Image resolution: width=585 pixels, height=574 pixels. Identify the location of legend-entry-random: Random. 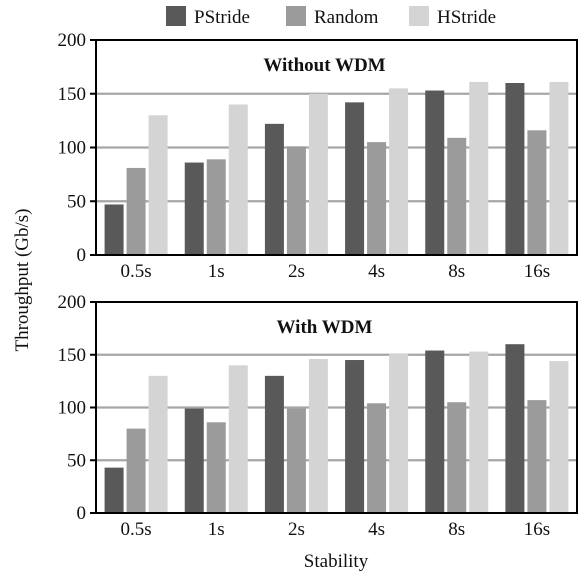
(332, 17).